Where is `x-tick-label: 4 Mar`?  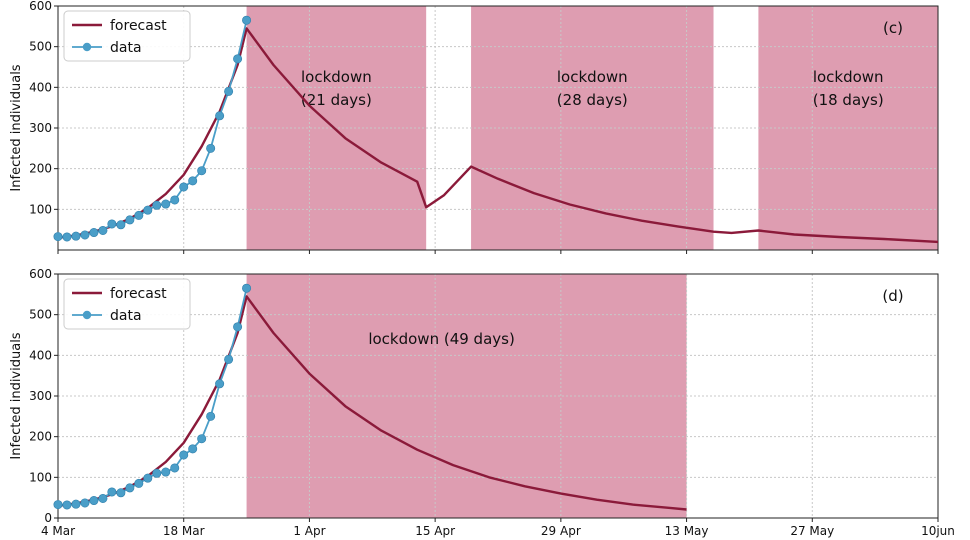
x-tick-label: 4 Mar is located at coordinates (58, 531).